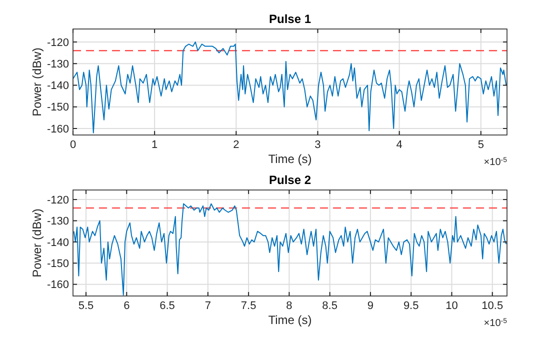  Describe the element at coordinates (155, 145) in the screenshot. I see `x-tick-label: 1` at that location.